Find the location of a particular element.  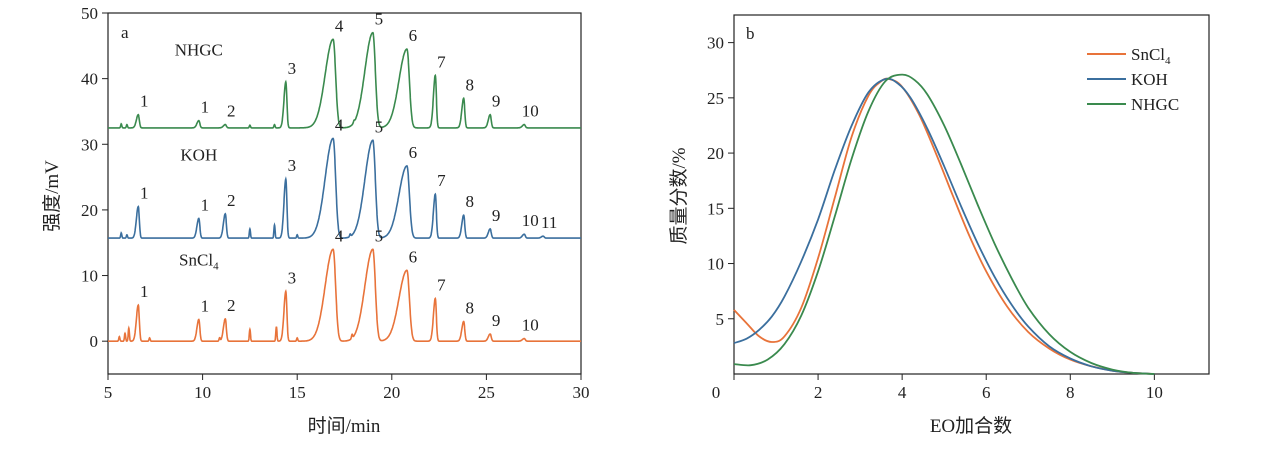

panel-a-line-koh is located at coordinates (344, 188).